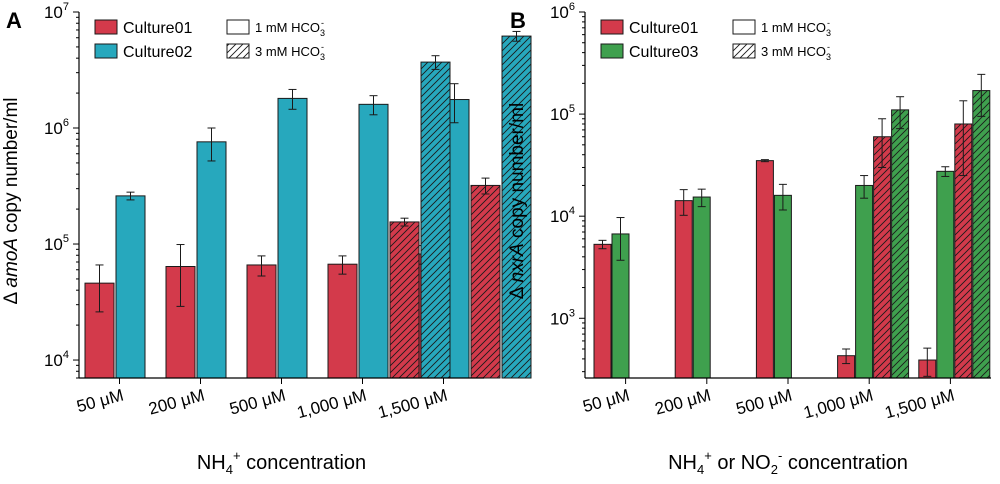  What do you see at coordinates (663, 52) in the screenshot?
I see `legend-label: Culture03` at bounding box center [663, 52].